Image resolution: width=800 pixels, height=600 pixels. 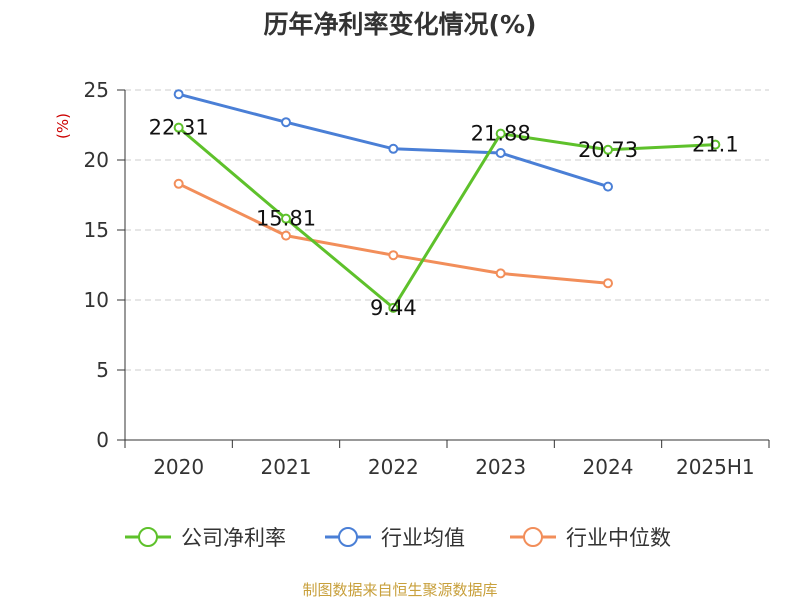 I want to click on chart-title: 历年净利率变化情况(%), so click(x=400, y=24).